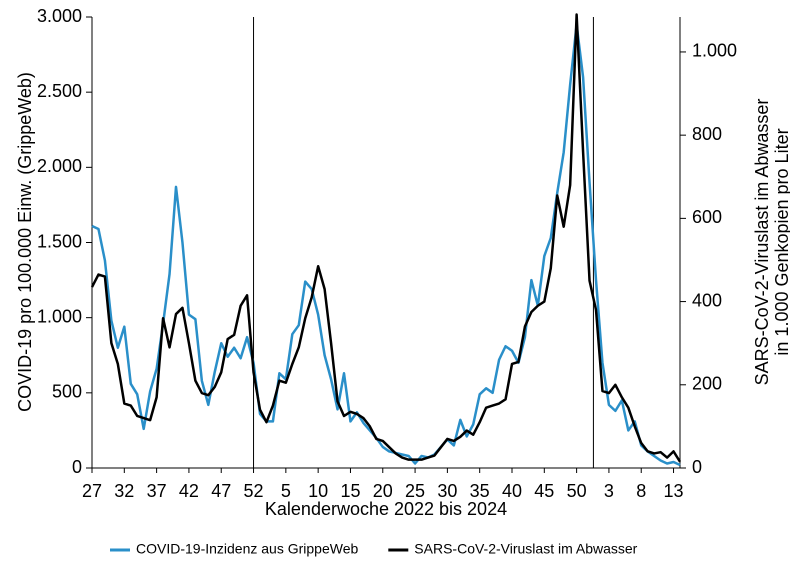  What do you see at coordinates (383, 491) in the screenshot?
I see `x-tick-label: 20` at bounding box center [383, 491].